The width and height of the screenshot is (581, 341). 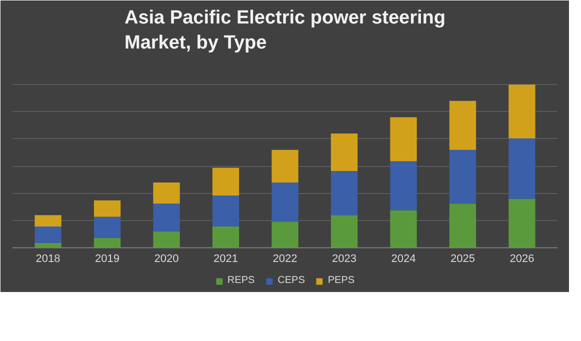 I want to click on x-tick-label: 2024, so click(x=403, y=259).